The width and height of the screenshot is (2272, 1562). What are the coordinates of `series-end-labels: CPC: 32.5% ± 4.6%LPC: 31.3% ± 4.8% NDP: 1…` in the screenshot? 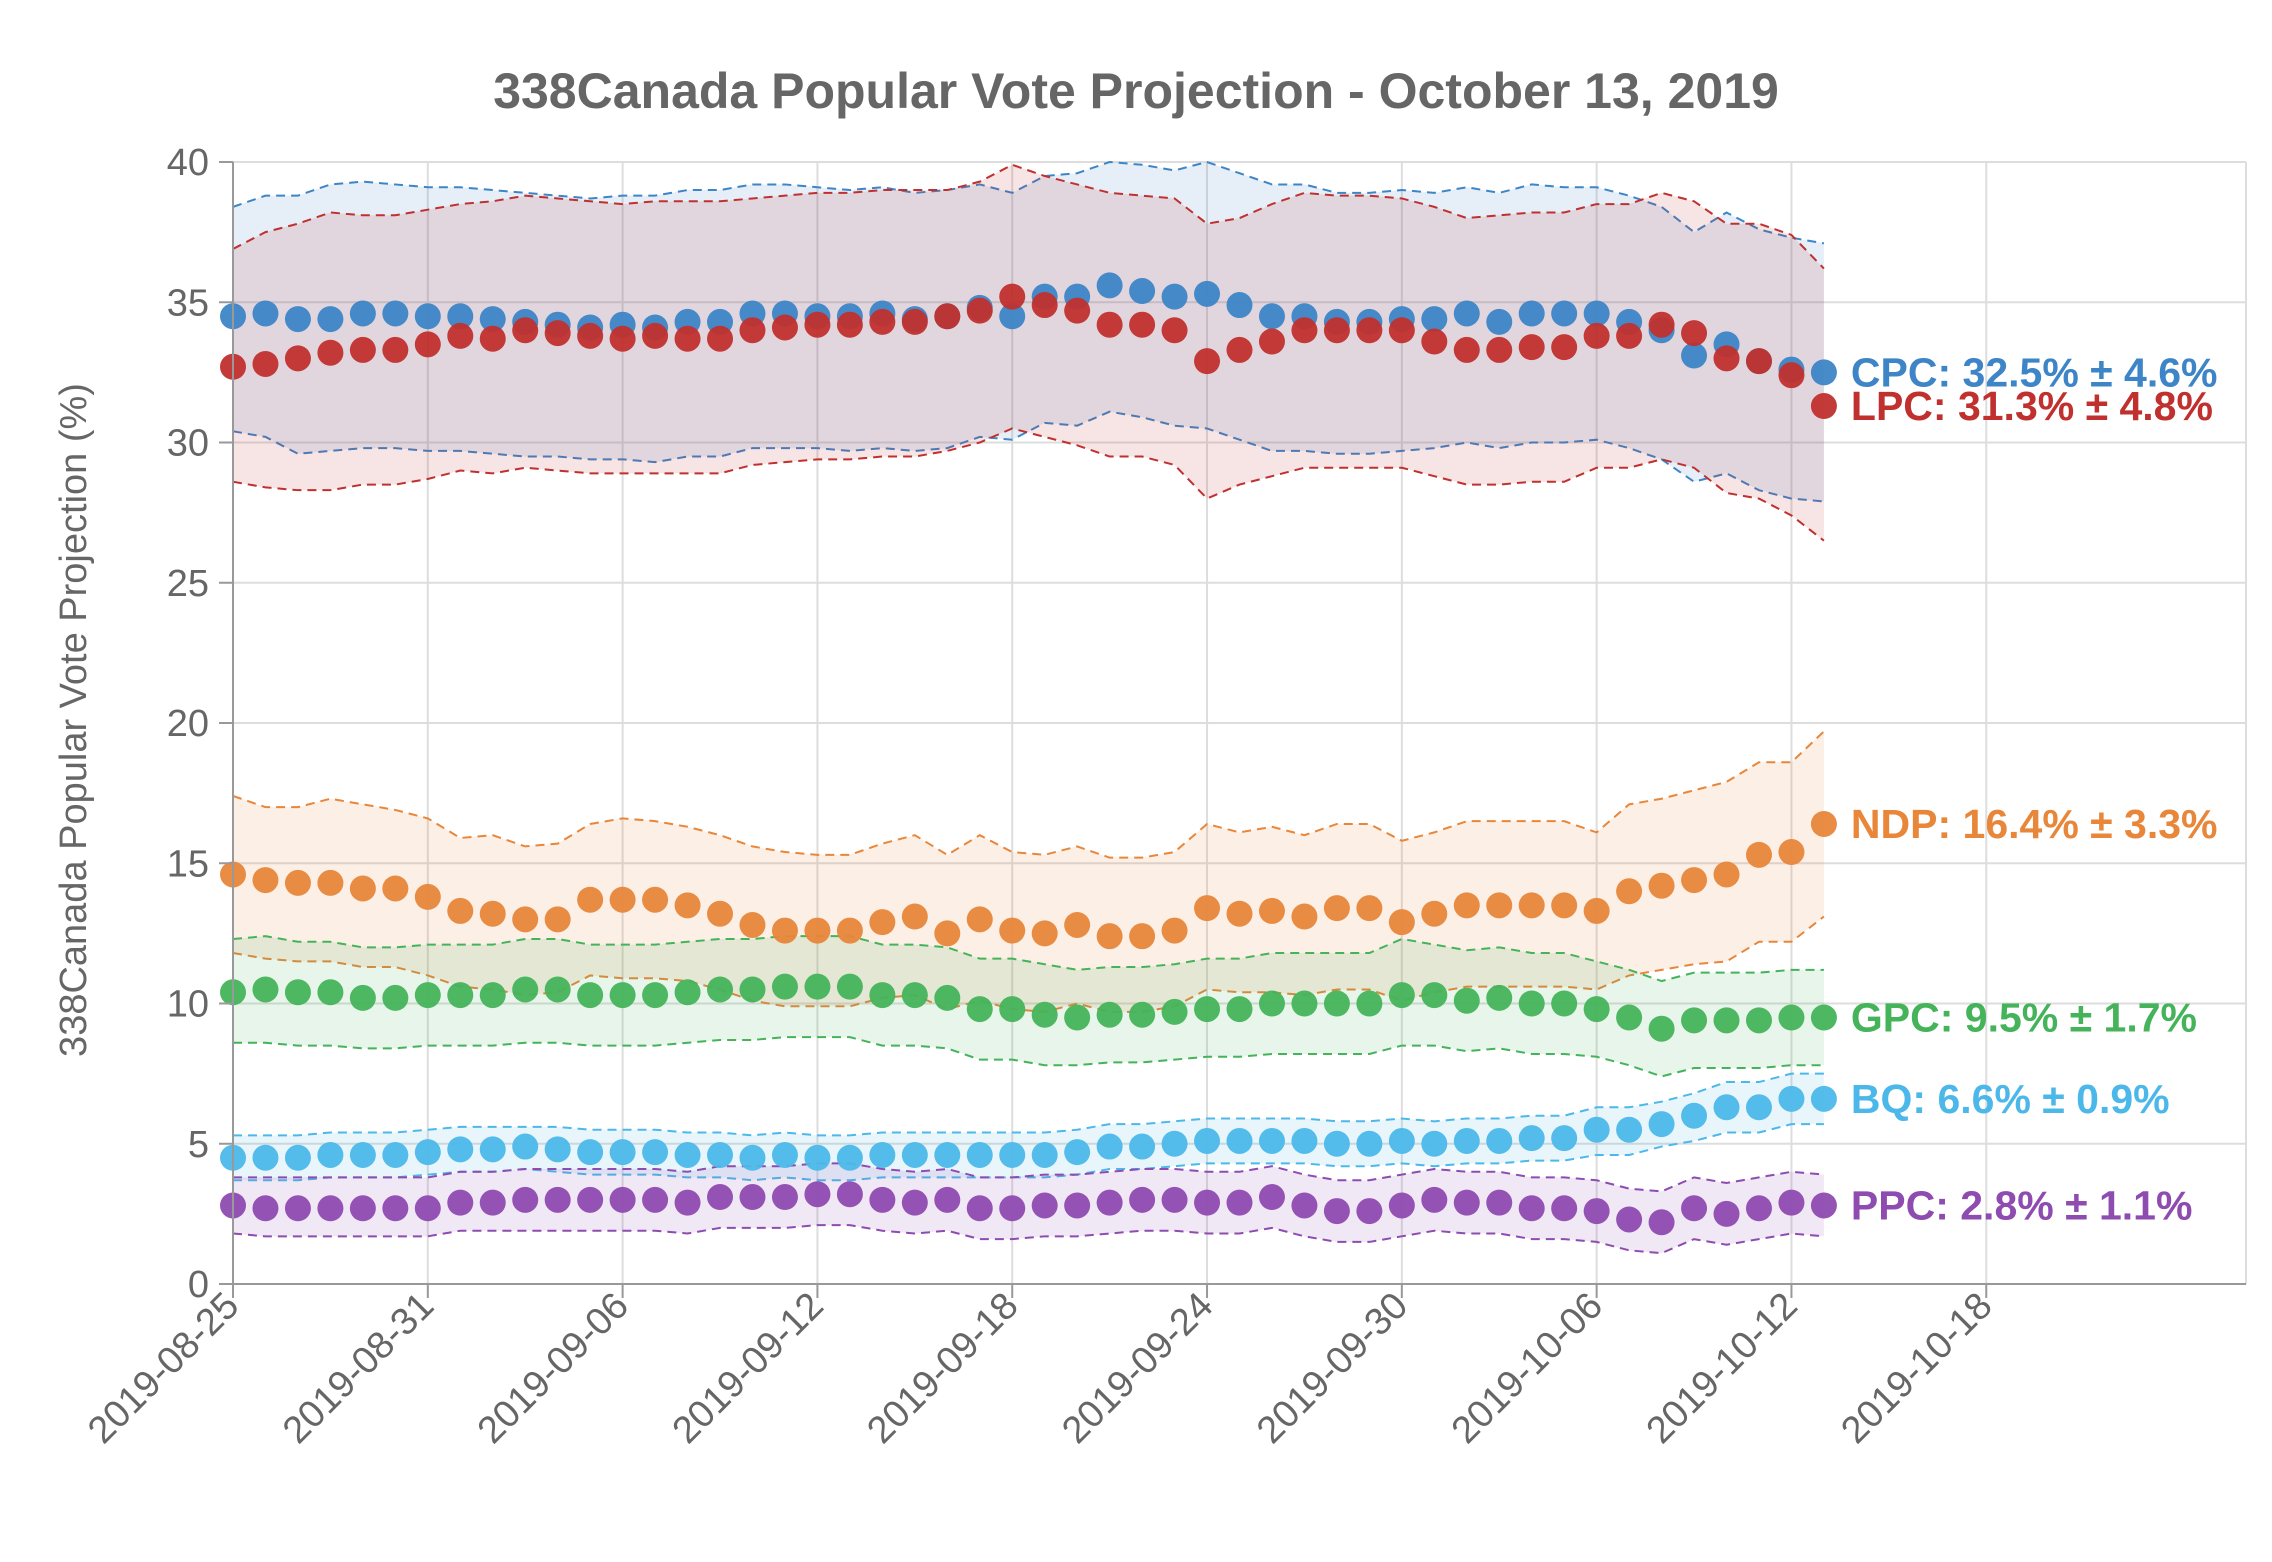 It's located at (2034, 788).